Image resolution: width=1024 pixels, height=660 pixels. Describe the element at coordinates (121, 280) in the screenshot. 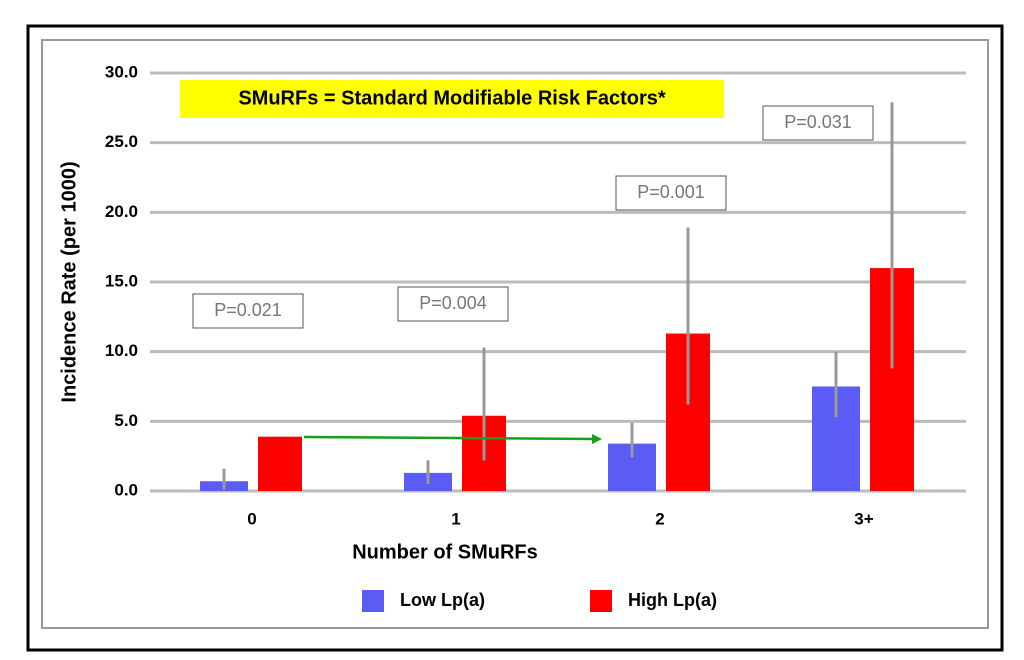

I see `y-tick-label: 15.0` at that location.